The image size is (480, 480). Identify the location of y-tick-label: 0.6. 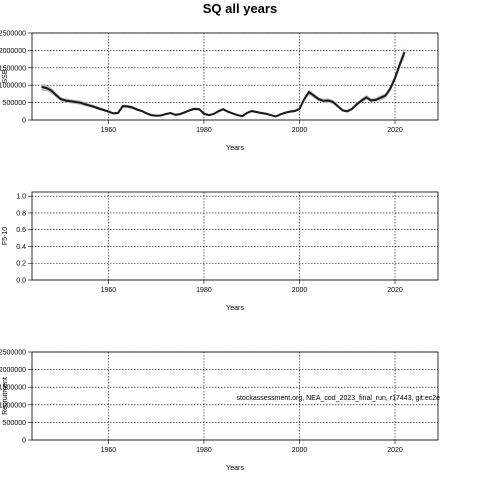
(21, 230).